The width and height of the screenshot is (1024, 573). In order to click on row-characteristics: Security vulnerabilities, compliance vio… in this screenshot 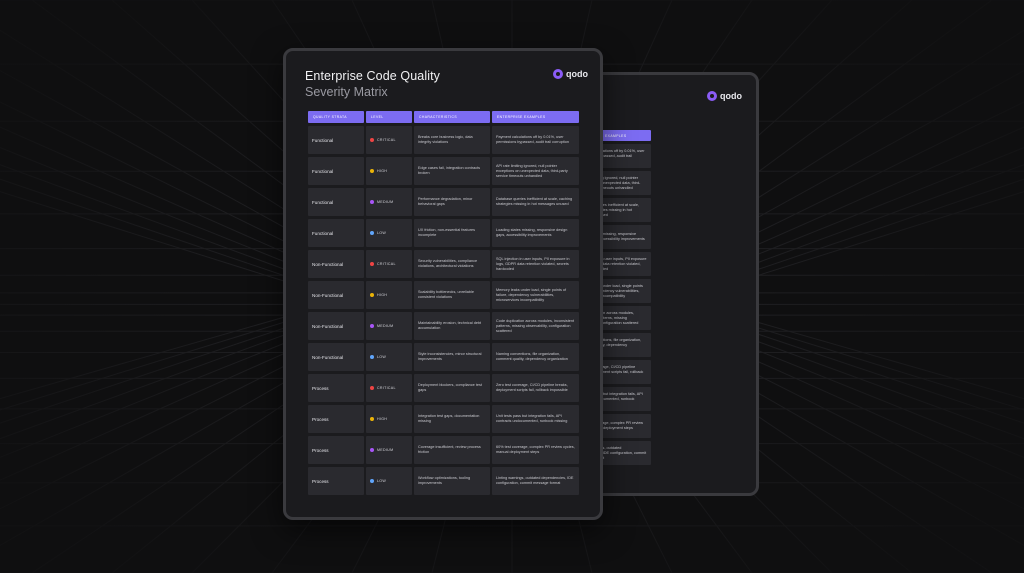, I will do `click(452, 264)`.